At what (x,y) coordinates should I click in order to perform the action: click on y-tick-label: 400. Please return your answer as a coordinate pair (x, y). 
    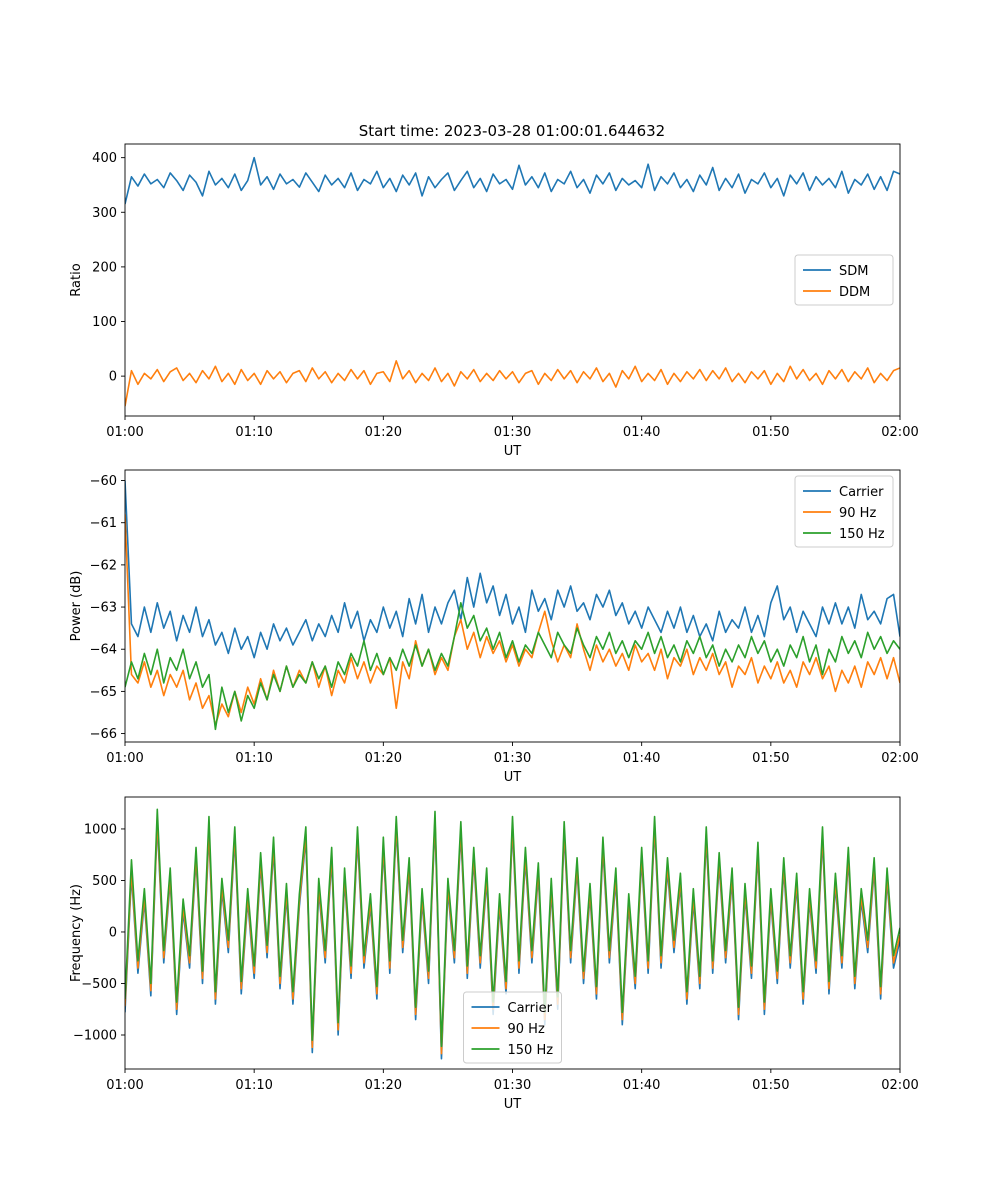
    Looking at the image, I should click on (104, 158).